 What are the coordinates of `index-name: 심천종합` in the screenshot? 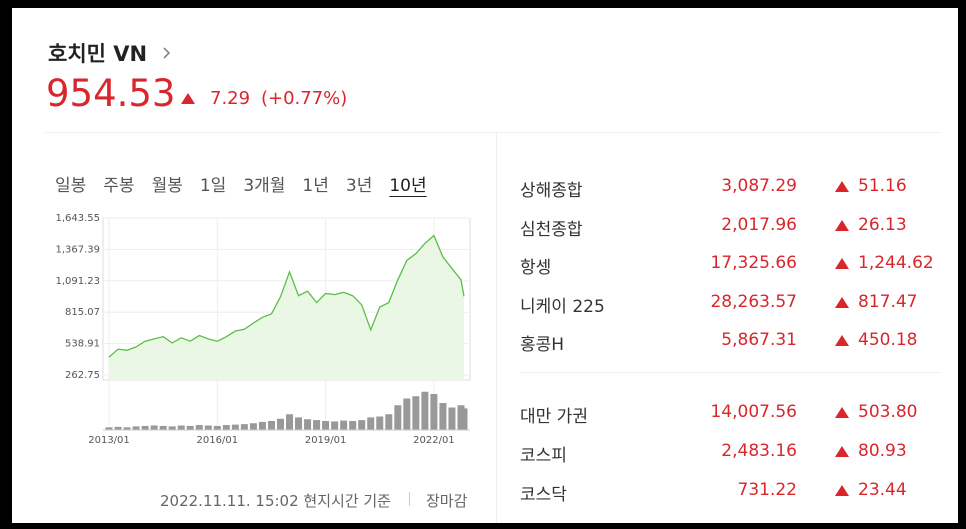 It's located at (551, 230).